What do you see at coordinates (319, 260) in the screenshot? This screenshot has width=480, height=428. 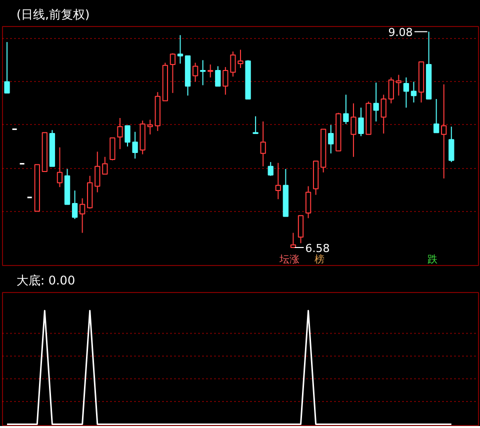 I see `annotation: 榜` at bounding box center [319, 260].